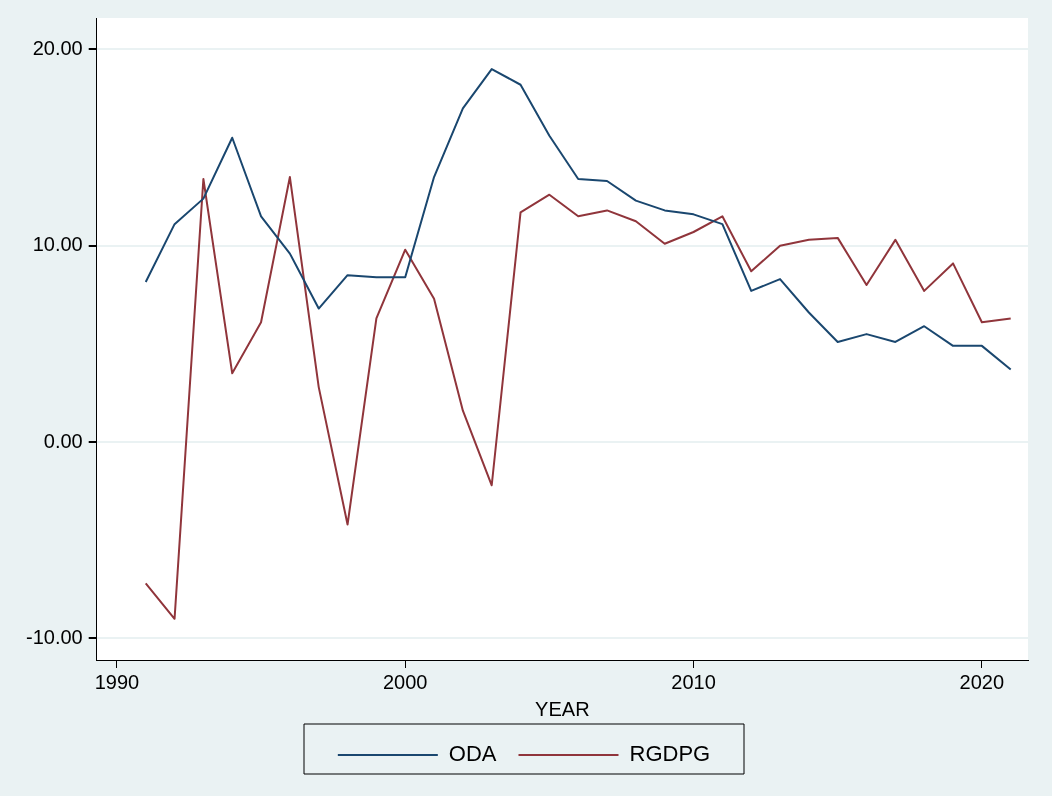  Describe the element at coordinates (693, 681) in the screenshot. I see `x-tick-label: 2010` at that location.